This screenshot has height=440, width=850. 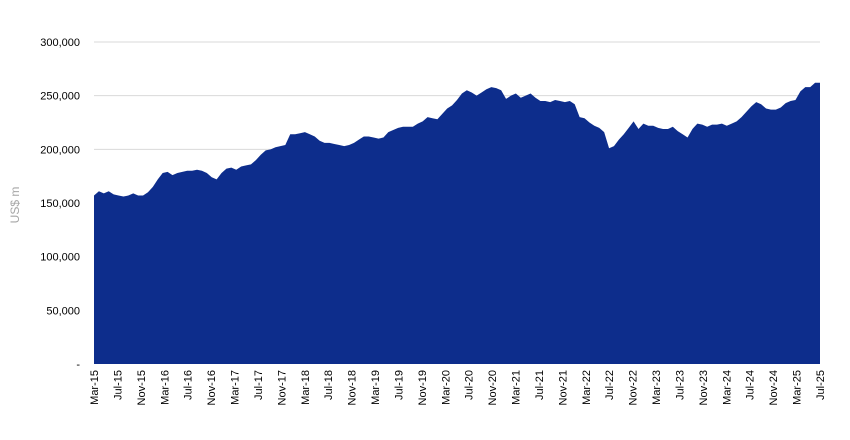 What do you see at coordinates (681, 385) in the screenshot?
I see `x-tick-label: Jul-23` at bounding box center [681, 385].